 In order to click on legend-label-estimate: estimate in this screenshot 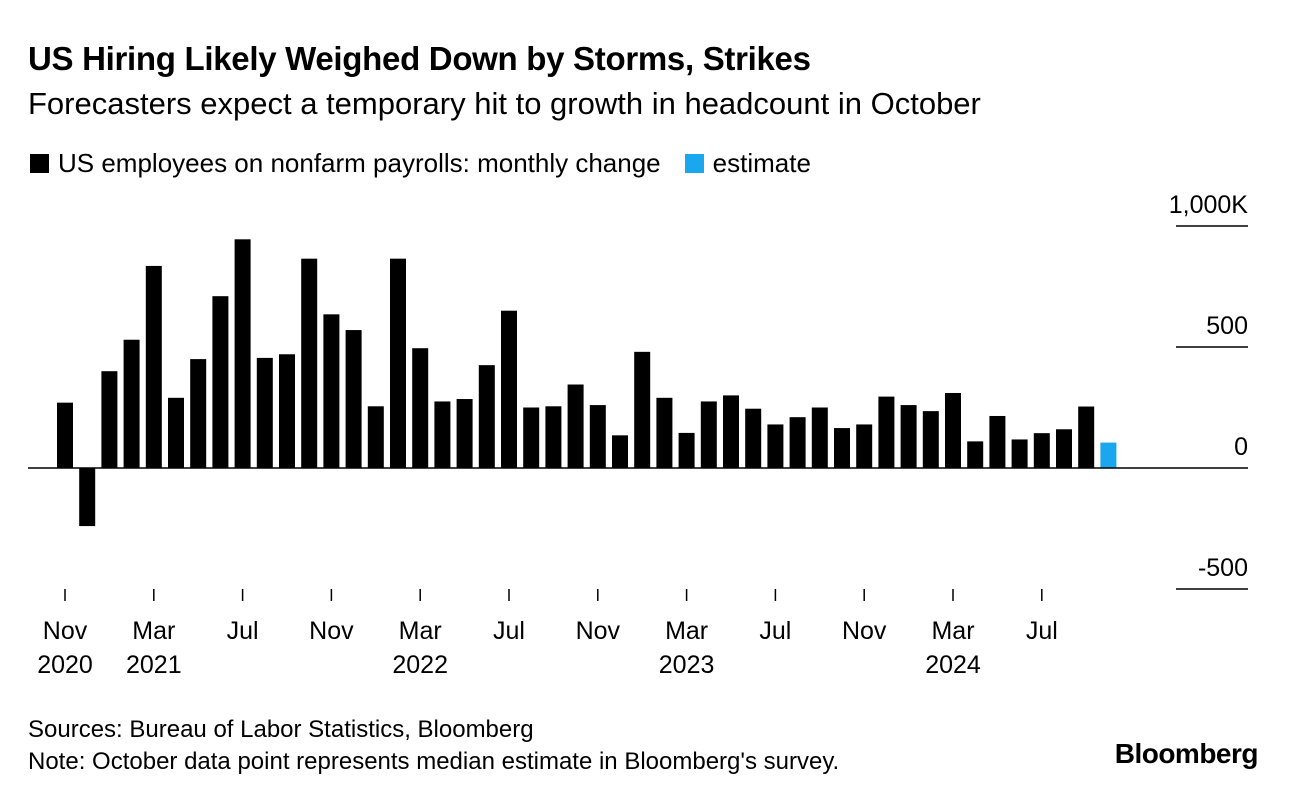, I will do `click(761, 163)`.